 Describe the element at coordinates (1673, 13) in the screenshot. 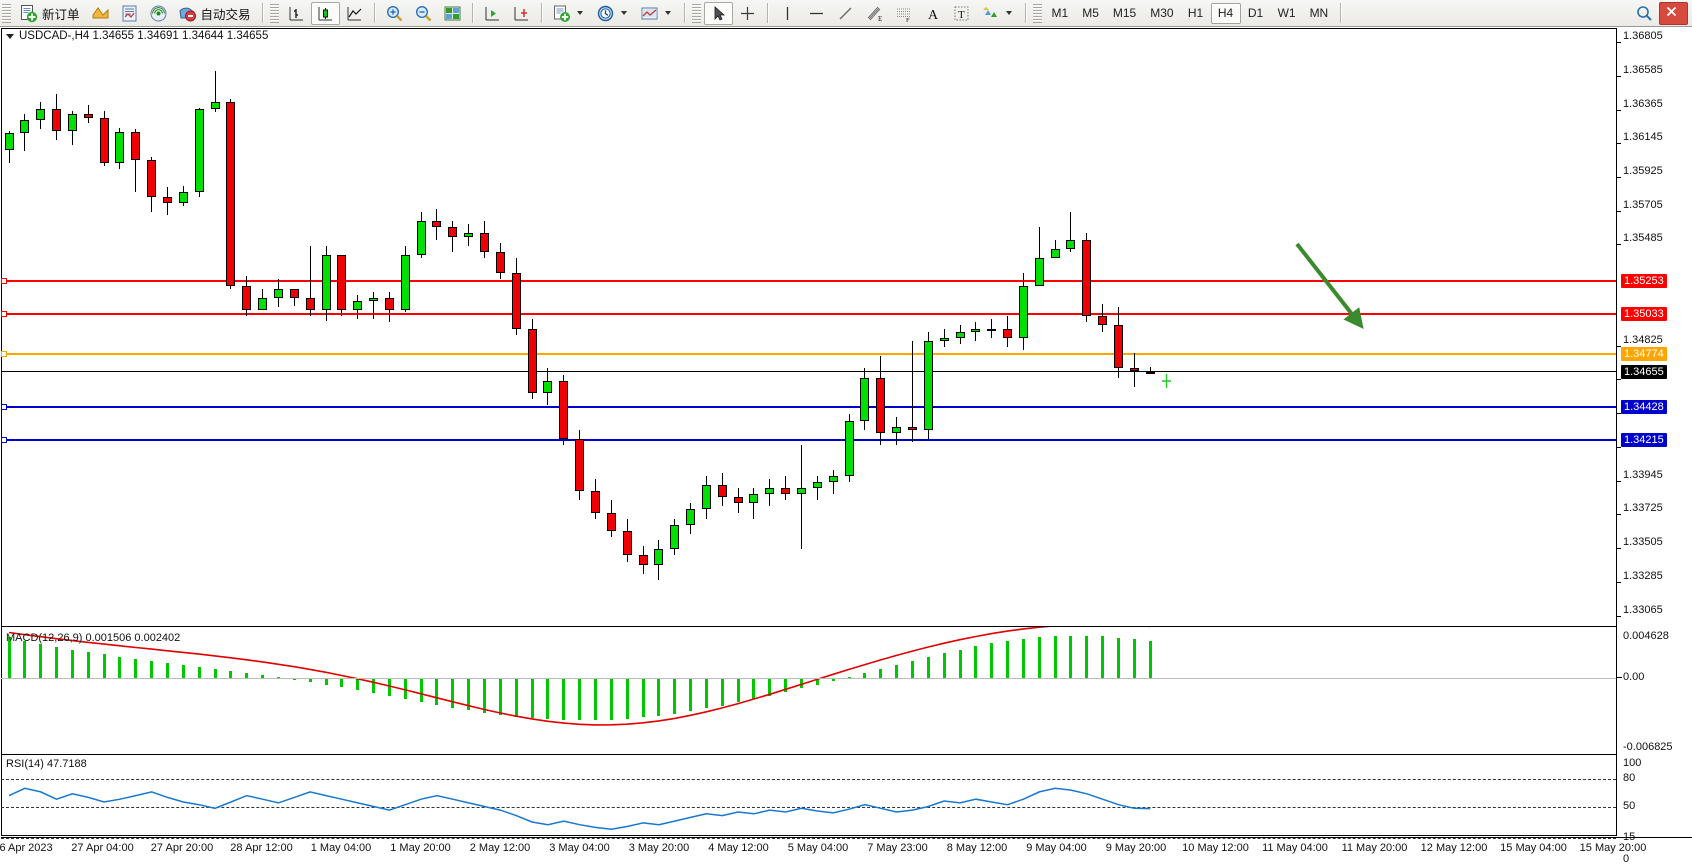

I see `close-button` at that location.